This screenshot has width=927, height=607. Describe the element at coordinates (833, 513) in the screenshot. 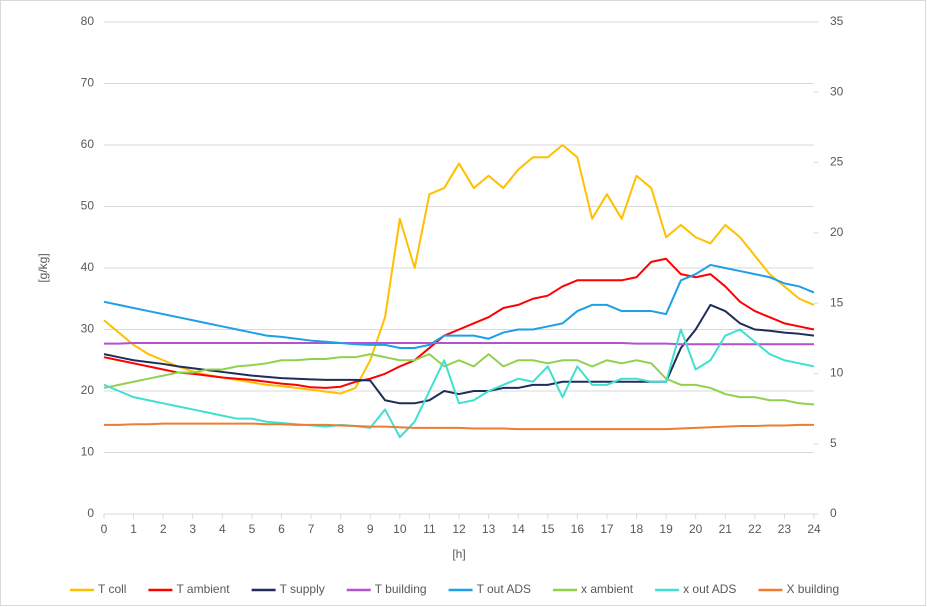

I see `y2-tick-label: 0` at that location.